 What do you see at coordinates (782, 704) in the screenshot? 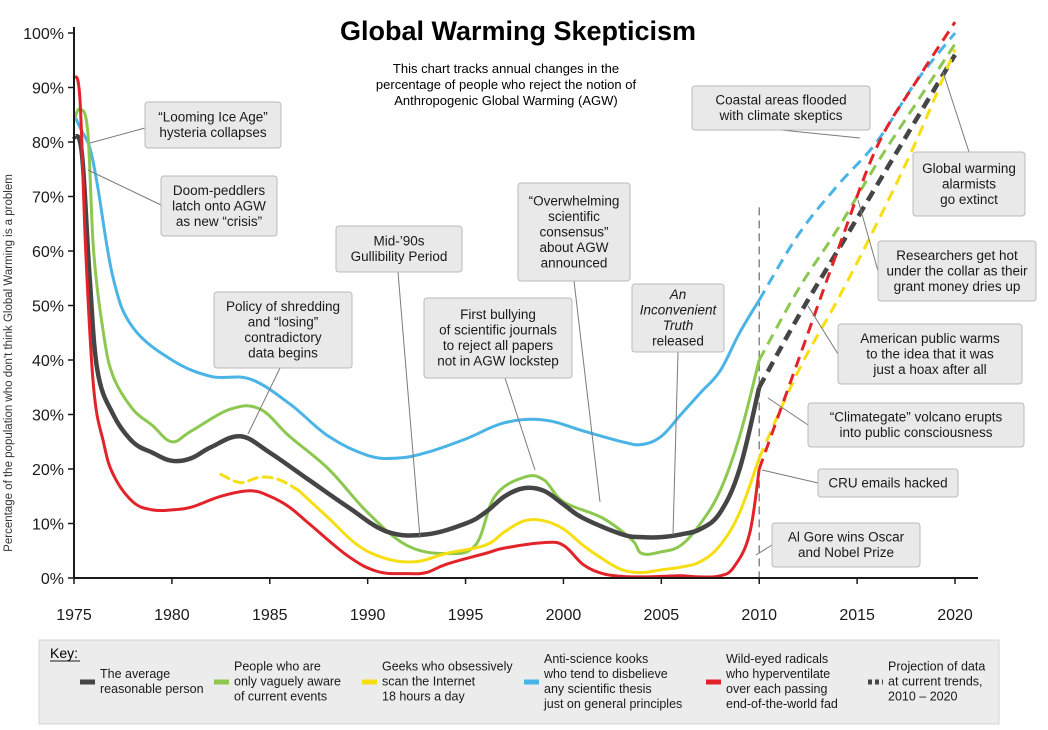
I see `legend-entry-text: end-of-the-world fad` at bounding box center [782, 704].